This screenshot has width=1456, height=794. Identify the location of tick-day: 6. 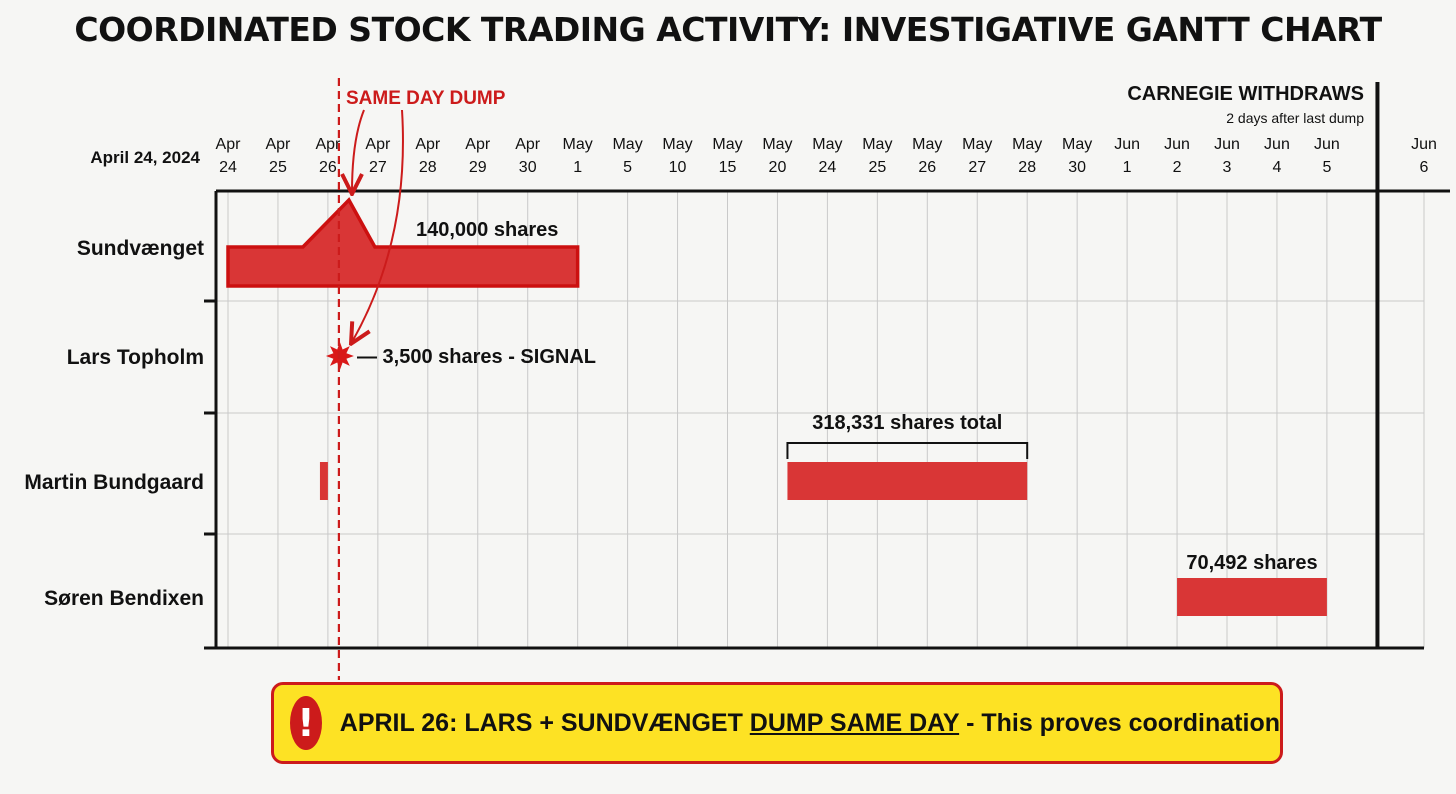
(1424, 167).